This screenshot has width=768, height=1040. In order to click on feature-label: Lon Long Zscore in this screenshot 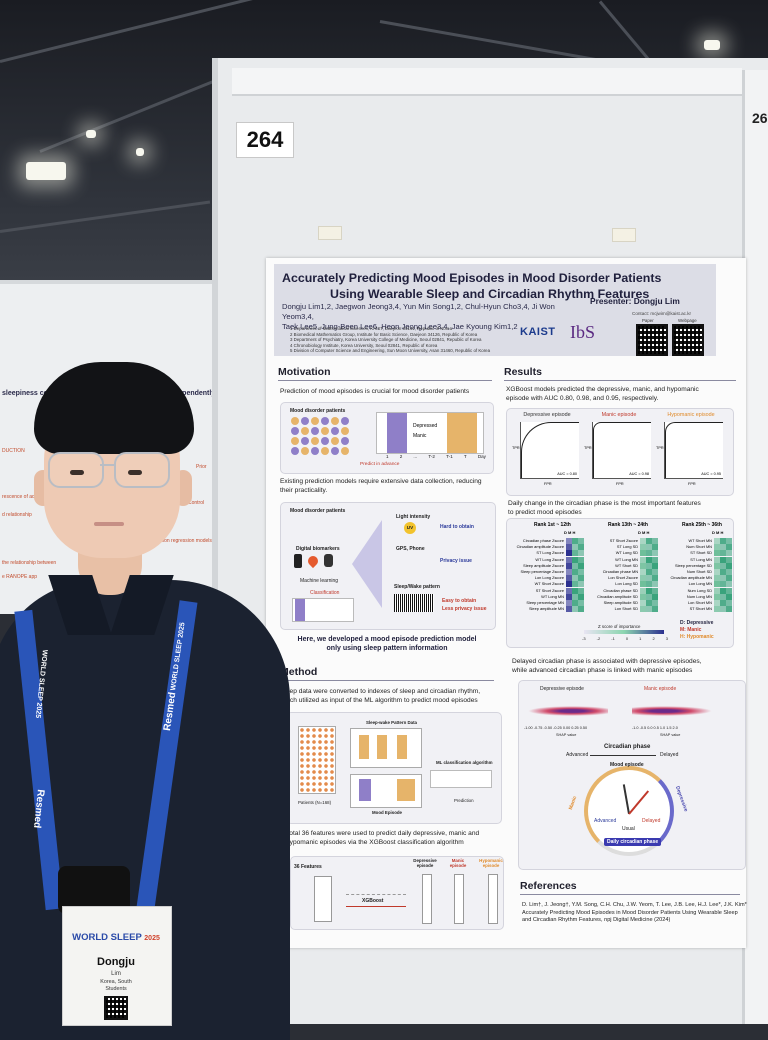, I will do `click(549, 578)`.